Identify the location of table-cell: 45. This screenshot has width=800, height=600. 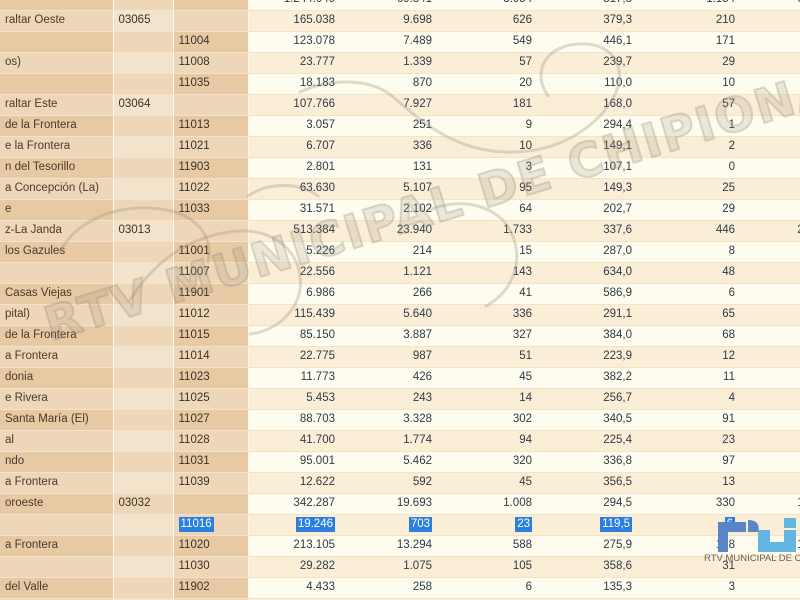
(487, 378).